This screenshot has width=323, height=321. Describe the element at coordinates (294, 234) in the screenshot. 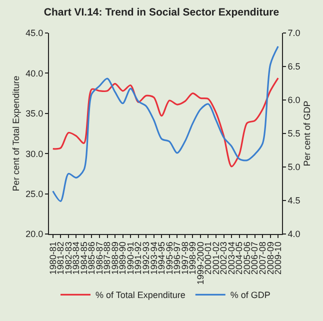

I see `y2-tick-label: 4.0` at that location.